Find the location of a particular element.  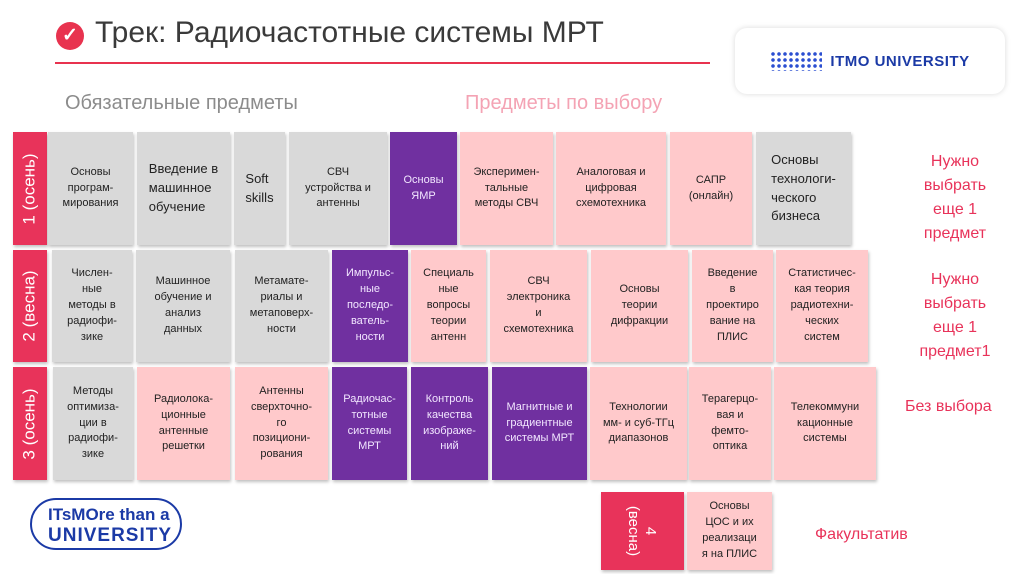

elective-header: Предметы по выбору is located at coordinates (564, 103).